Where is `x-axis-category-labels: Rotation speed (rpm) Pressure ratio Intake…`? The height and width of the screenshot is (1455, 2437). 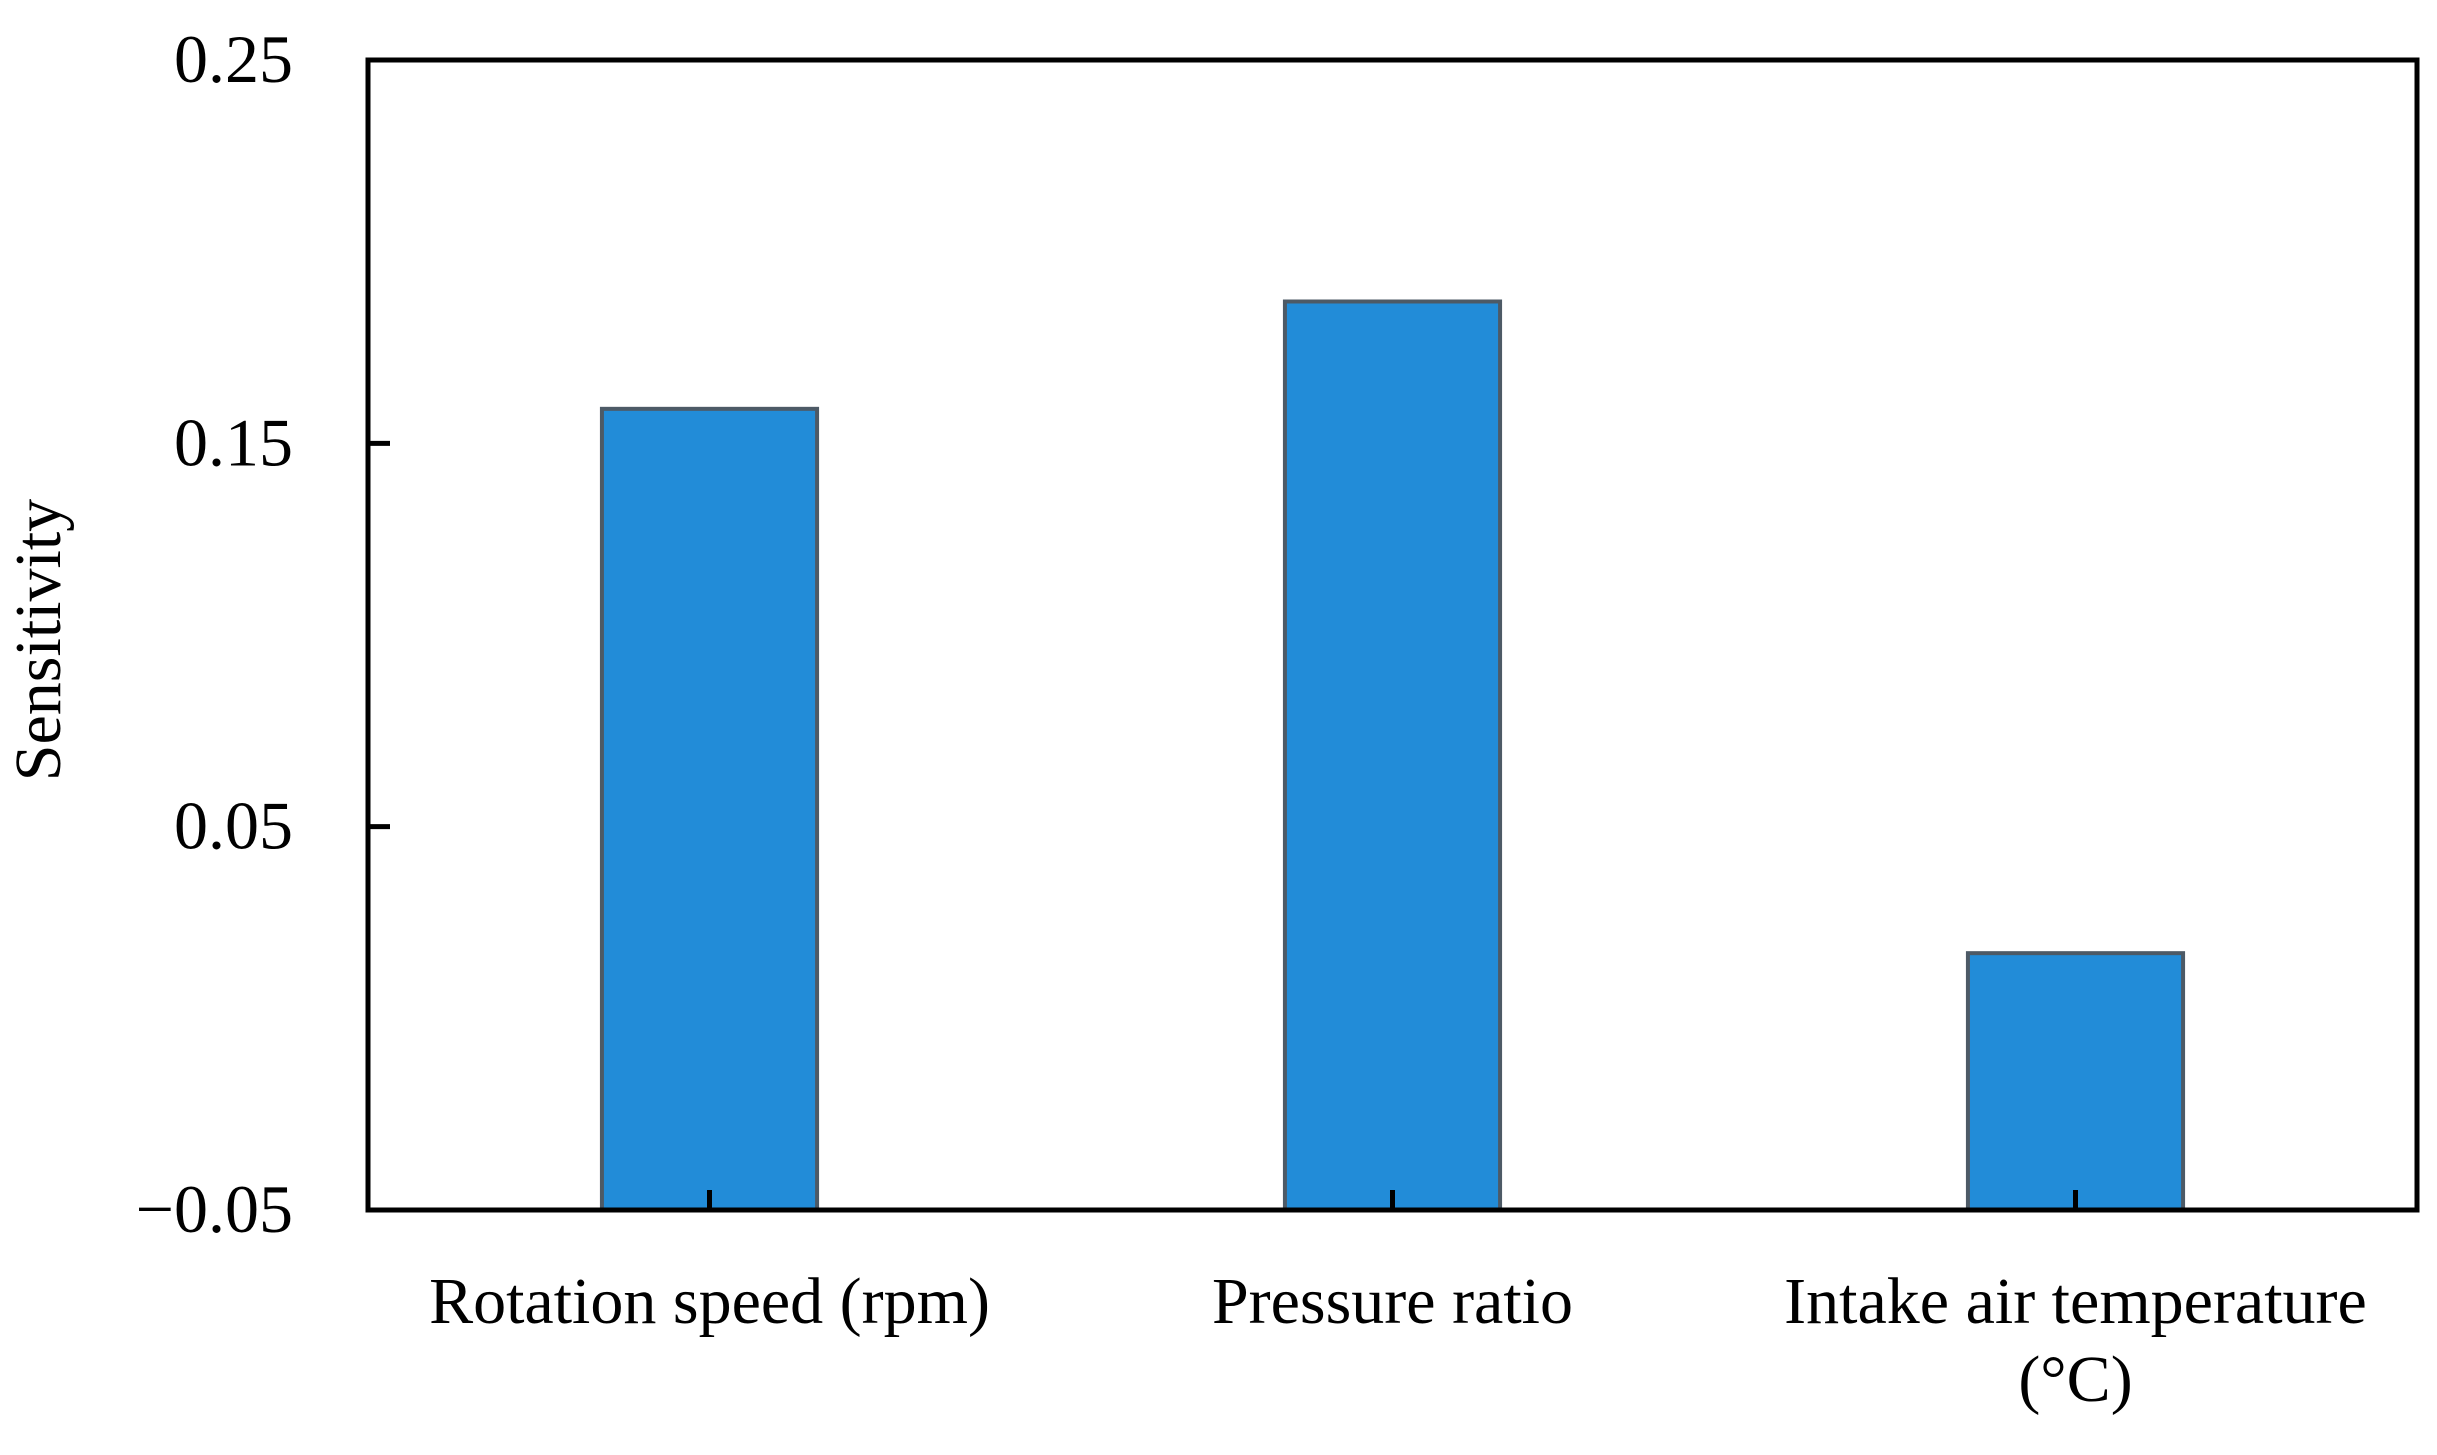 x-axis-category-labels: Rotation speed (rpm) Pressure ratio Intake… is located at coordinates (1398, 1340).